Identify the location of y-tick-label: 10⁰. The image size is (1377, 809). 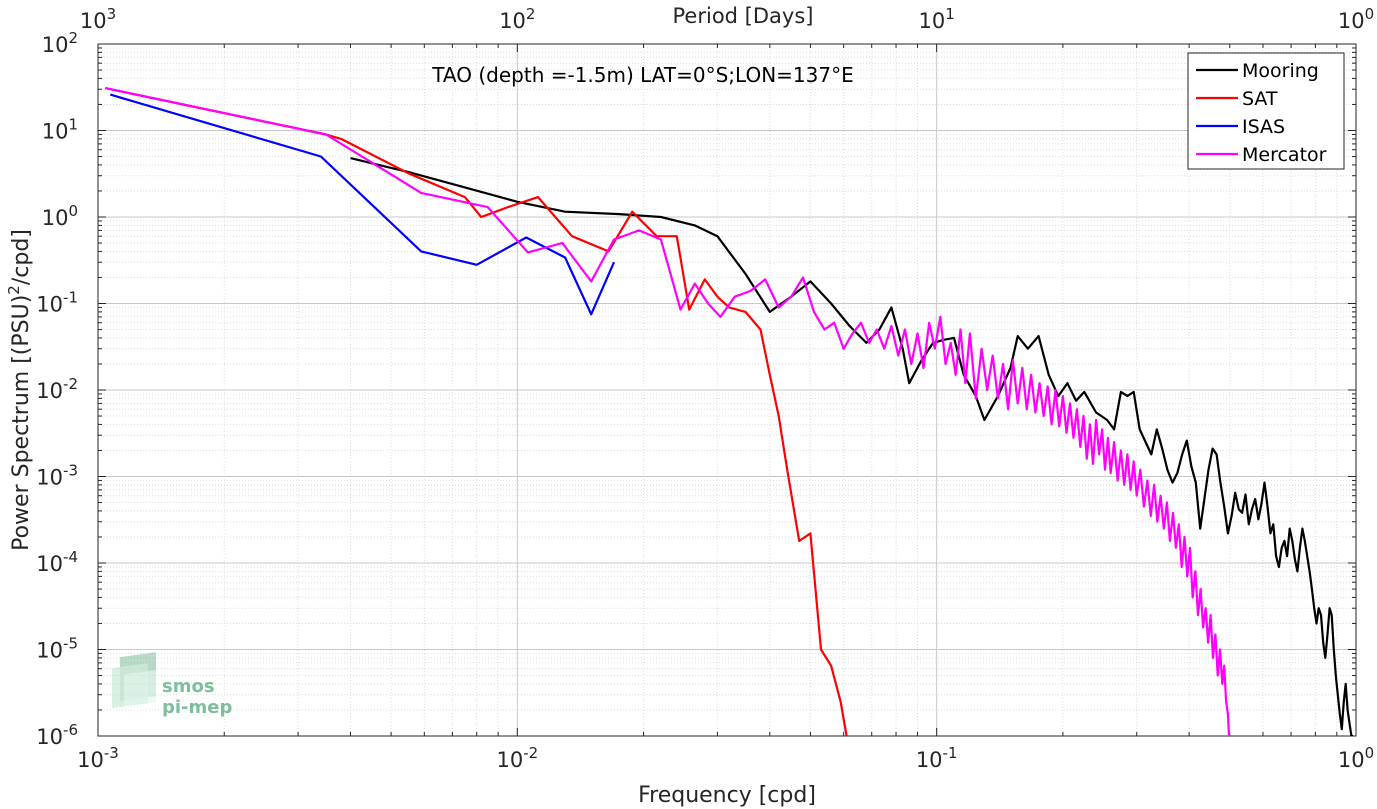
(60, 216).